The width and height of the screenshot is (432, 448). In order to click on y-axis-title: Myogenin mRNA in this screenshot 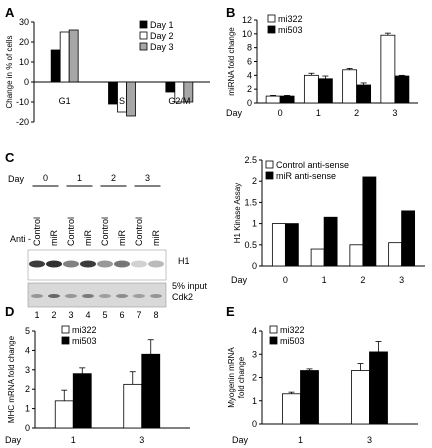, I will do `click(231, 377)`.